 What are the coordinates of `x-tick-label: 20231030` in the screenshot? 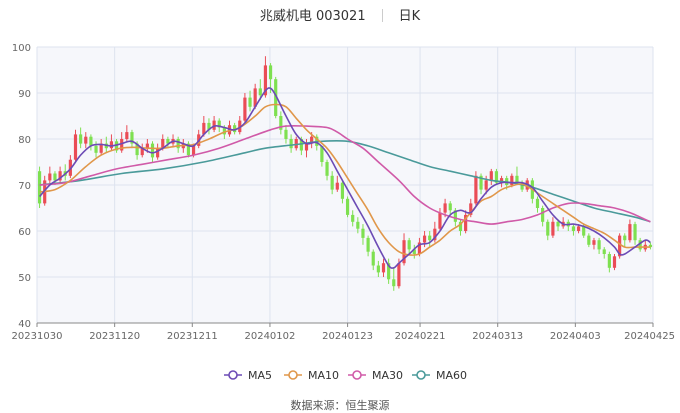 It's located at (37, 336).